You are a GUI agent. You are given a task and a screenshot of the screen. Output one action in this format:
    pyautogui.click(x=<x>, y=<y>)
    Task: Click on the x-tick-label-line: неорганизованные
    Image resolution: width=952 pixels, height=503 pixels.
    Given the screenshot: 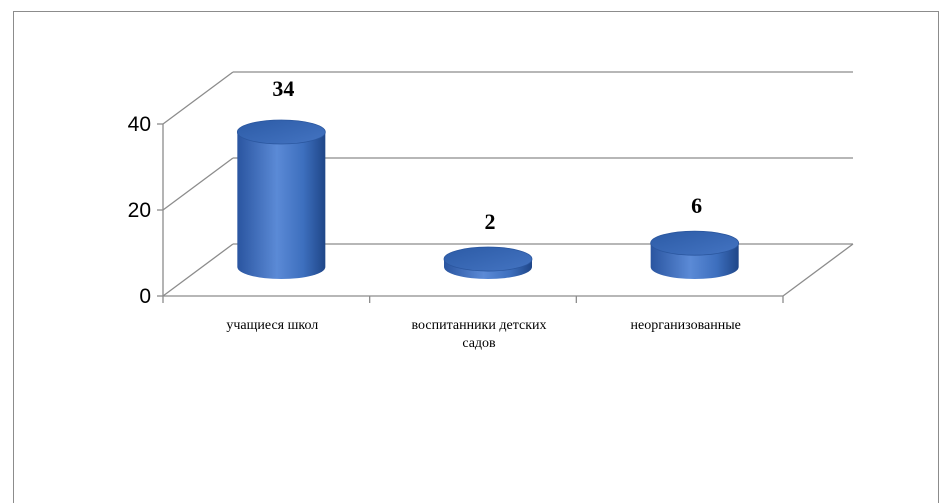 What is the action you would take?
    pyautogui.click(x=685, y=325)
    